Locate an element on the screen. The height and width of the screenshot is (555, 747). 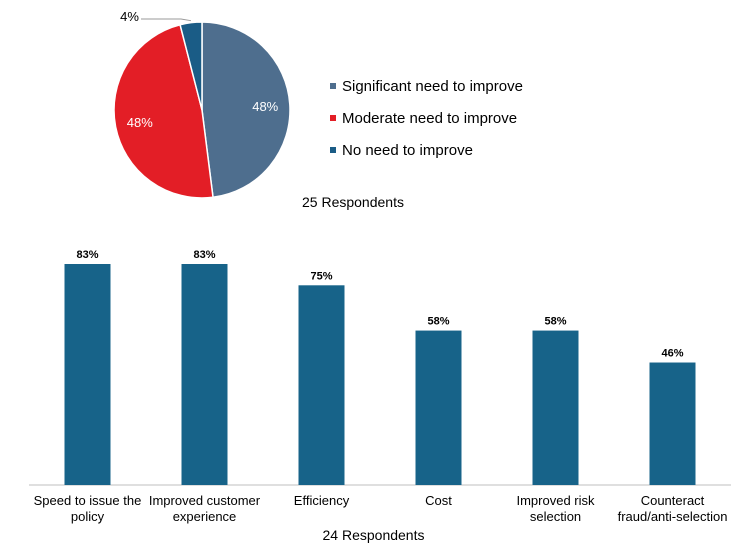
pie-slice-none is located at coordinates (191, 66).